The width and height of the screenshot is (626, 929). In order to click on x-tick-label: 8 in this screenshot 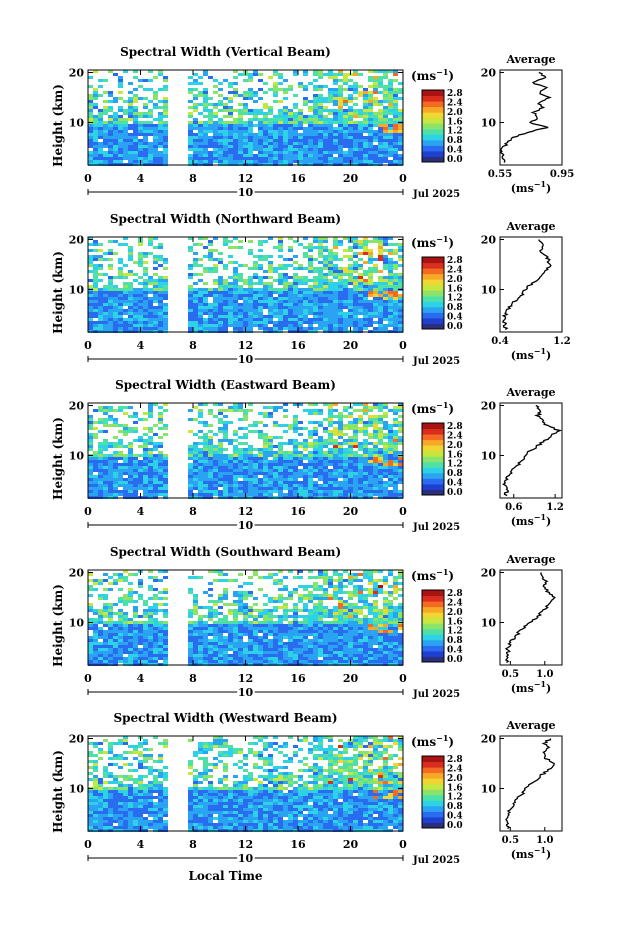, I will do `click(193, 345)`.